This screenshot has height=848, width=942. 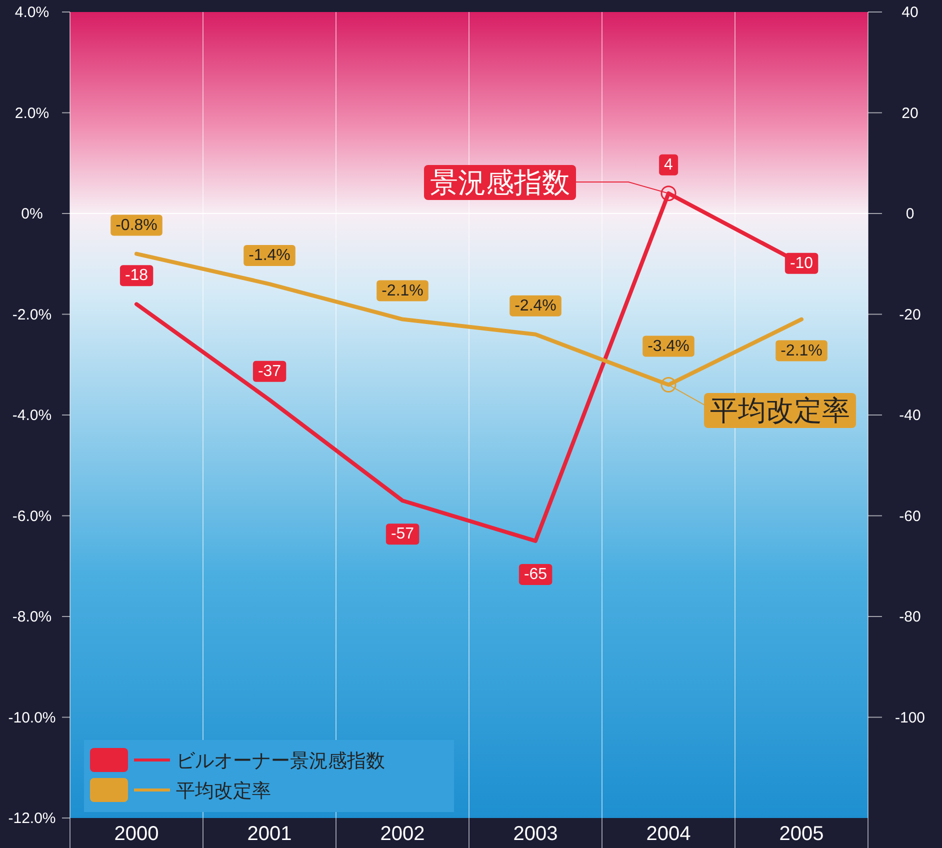 I want to click on y-tick-label: -10.0%, so click(x=32, y=717).